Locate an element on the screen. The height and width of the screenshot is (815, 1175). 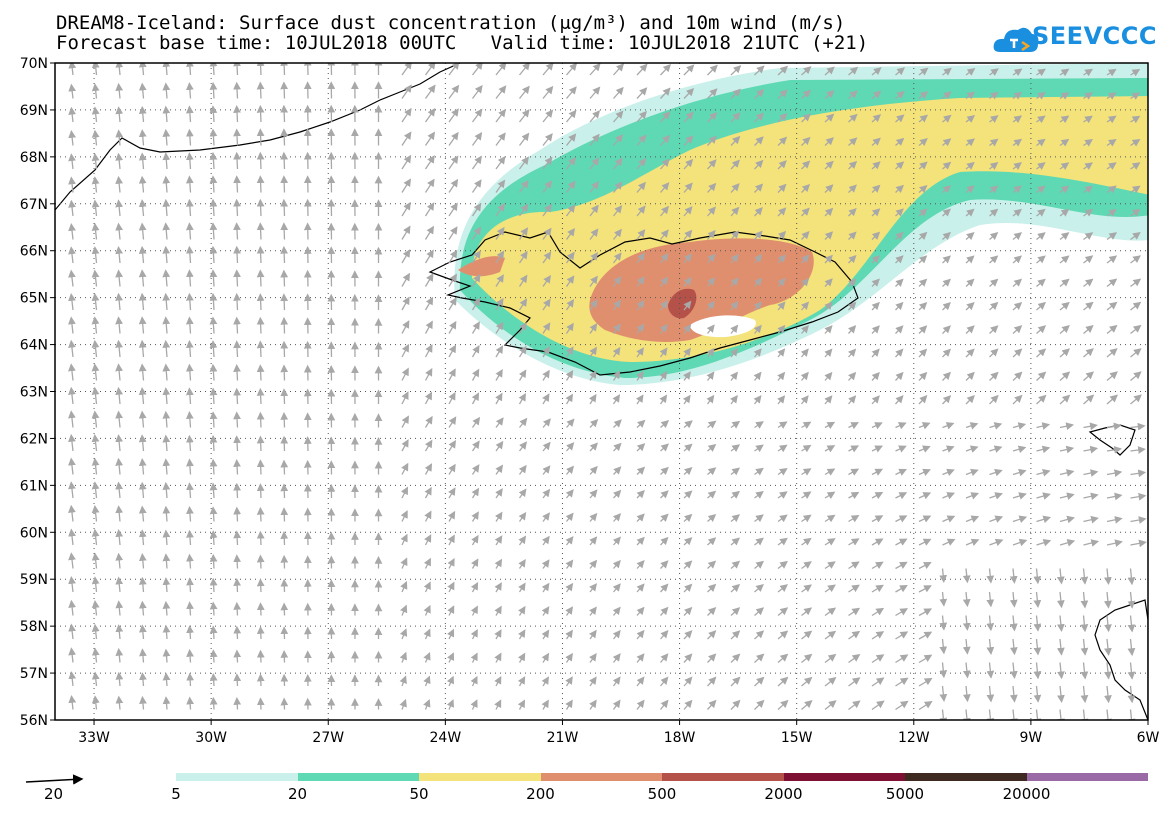
wind-reference-label: 20 is located at coordinates (54, 794).